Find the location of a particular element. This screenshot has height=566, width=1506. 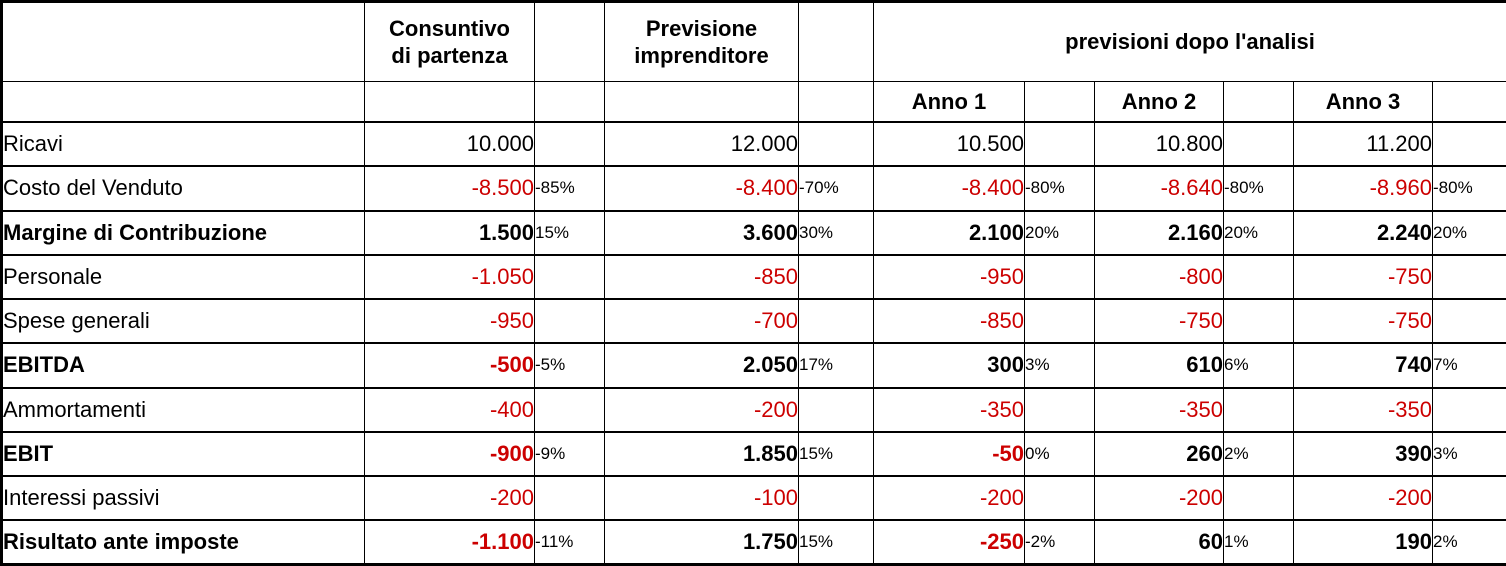

value-cell: 740 is located at coordinates (1363, 365).